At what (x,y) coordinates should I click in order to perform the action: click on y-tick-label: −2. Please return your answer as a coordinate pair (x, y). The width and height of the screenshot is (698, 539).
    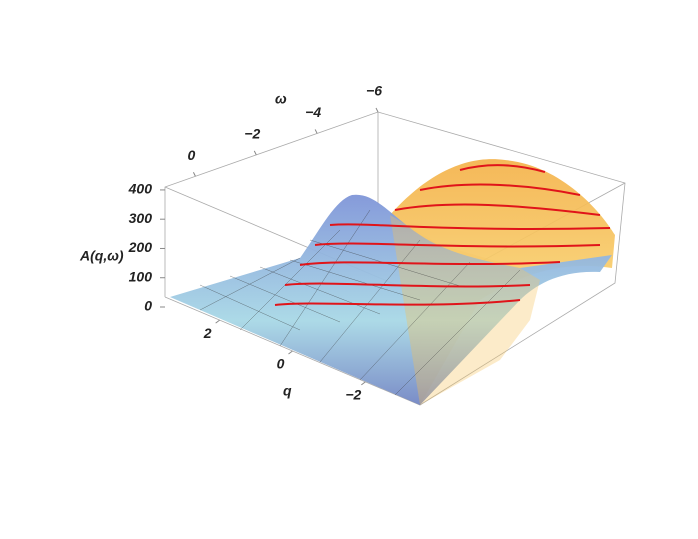
    Looking at the image, I should click on (252, 134).